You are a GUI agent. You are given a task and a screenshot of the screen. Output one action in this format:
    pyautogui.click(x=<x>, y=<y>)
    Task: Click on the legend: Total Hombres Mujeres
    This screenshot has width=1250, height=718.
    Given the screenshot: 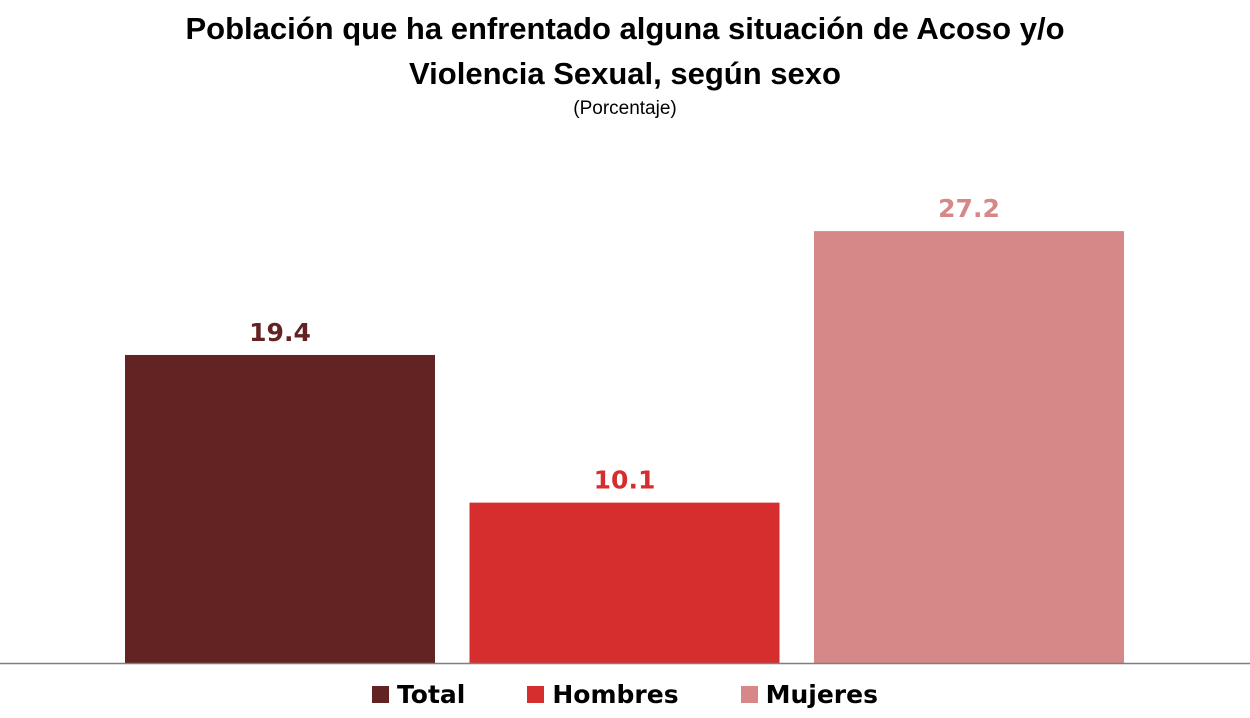 What is the action you would take?
    pyautogui.click(x=625, y=694)
    